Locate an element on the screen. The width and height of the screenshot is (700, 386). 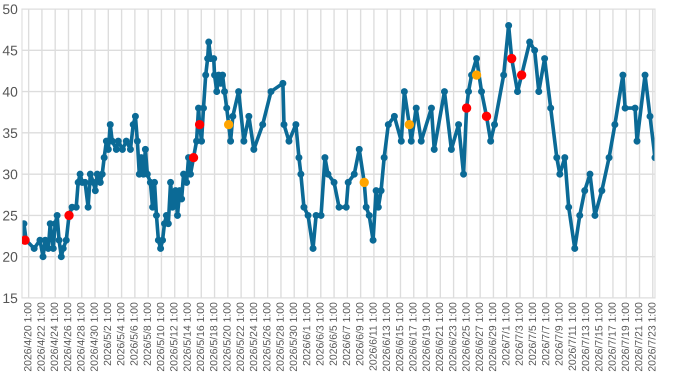
x-tick-label: 2026/6/19 1:00 is located at coordinates (426, 337).